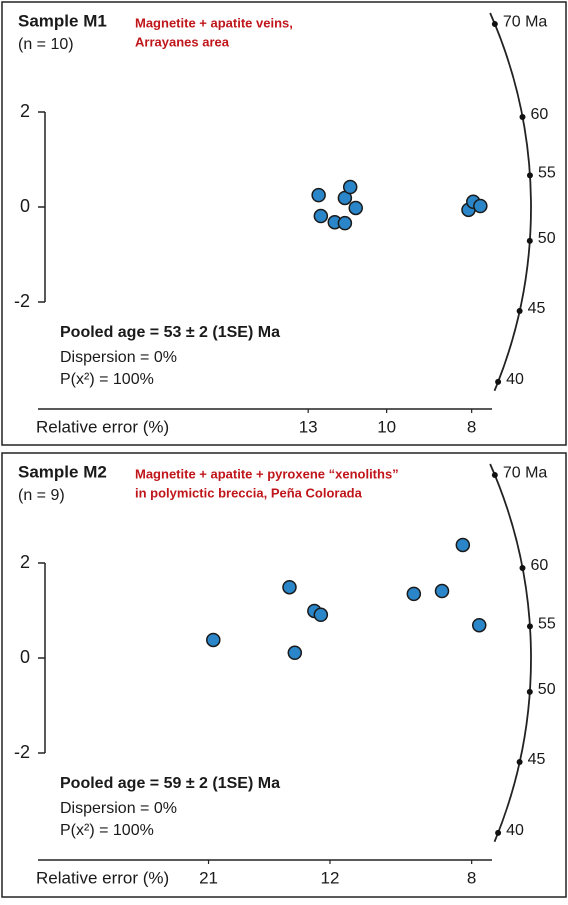 This screenshot has height=905, width=568. Describe the element at coordinates (214, 22) in the screenshot. I see `panel-subtitle: Magnetite + apatite veins,` at that location.